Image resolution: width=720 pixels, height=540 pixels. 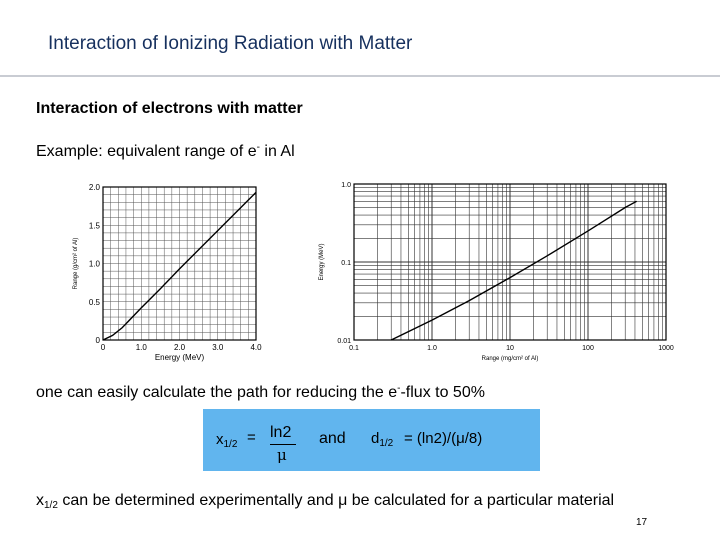 I want to click on y-tick-label: 0.5, so click(x=95, y=302).